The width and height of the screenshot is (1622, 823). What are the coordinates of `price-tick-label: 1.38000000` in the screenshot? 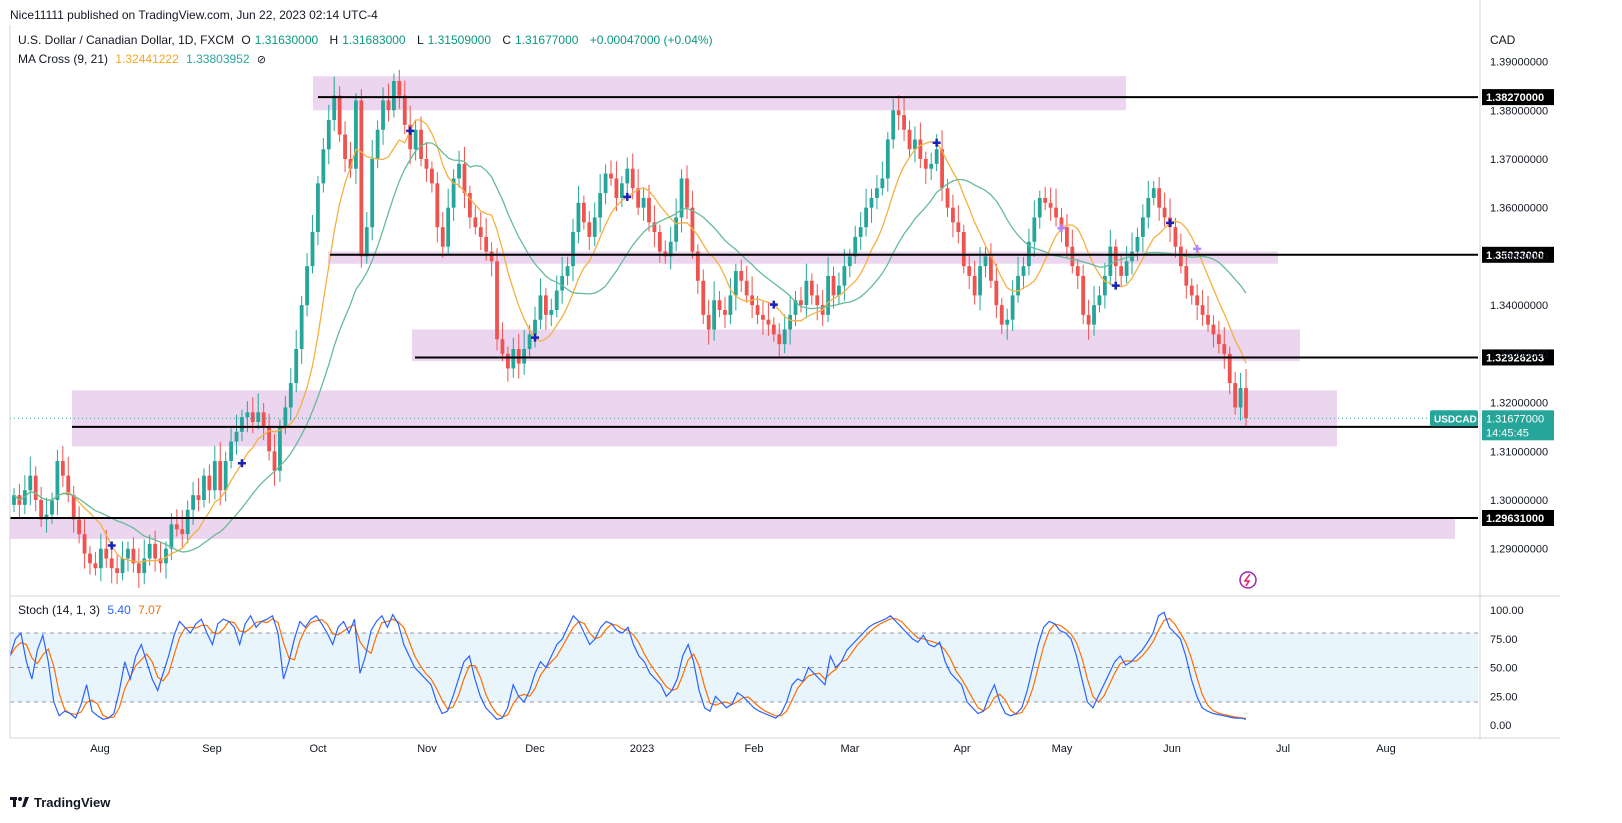 It's located at (1519, 111).